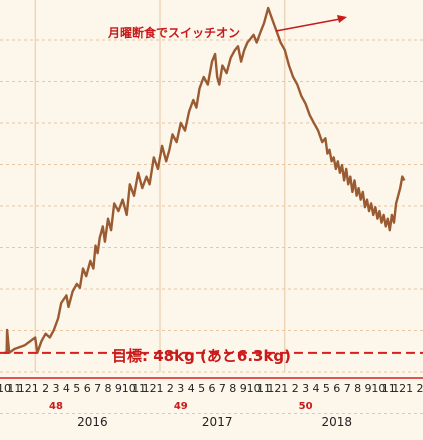  I want to click on annotation-text: 月曜断食でスイッチオン, so click(173, 32).